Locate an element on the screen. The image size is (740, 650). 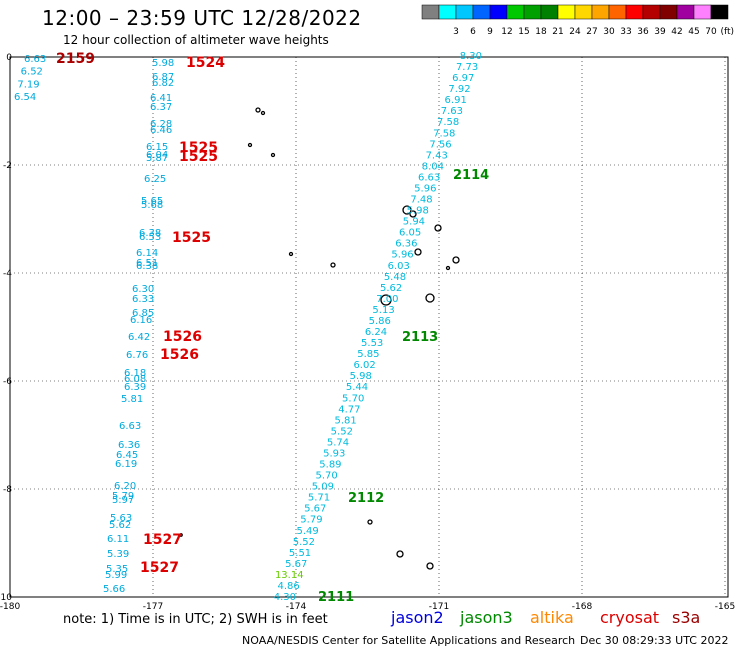
y-tick-label: -6 is located at coordinates (7, 382).